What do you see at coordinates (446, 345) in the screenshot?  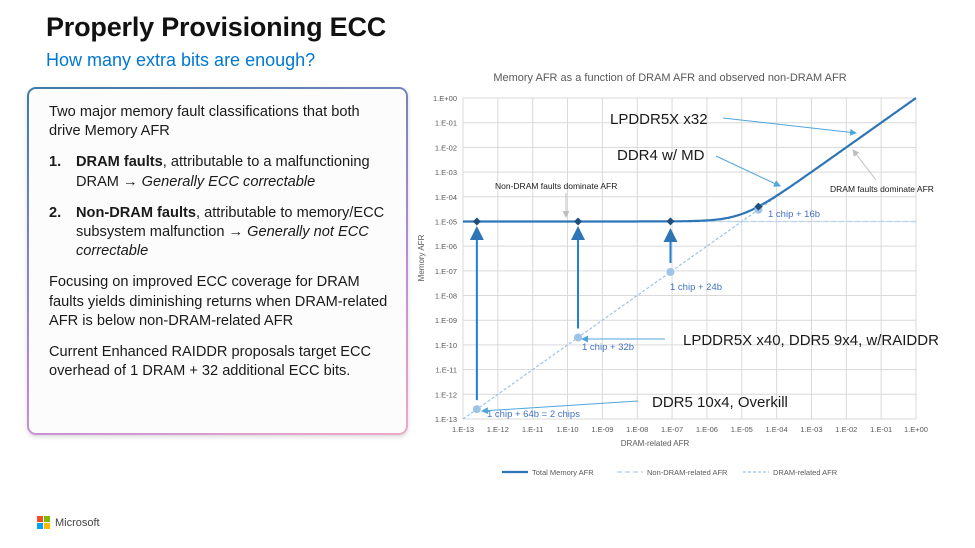 I see `y-tick-label: 1.E-10` at bounding box center [446, 345].